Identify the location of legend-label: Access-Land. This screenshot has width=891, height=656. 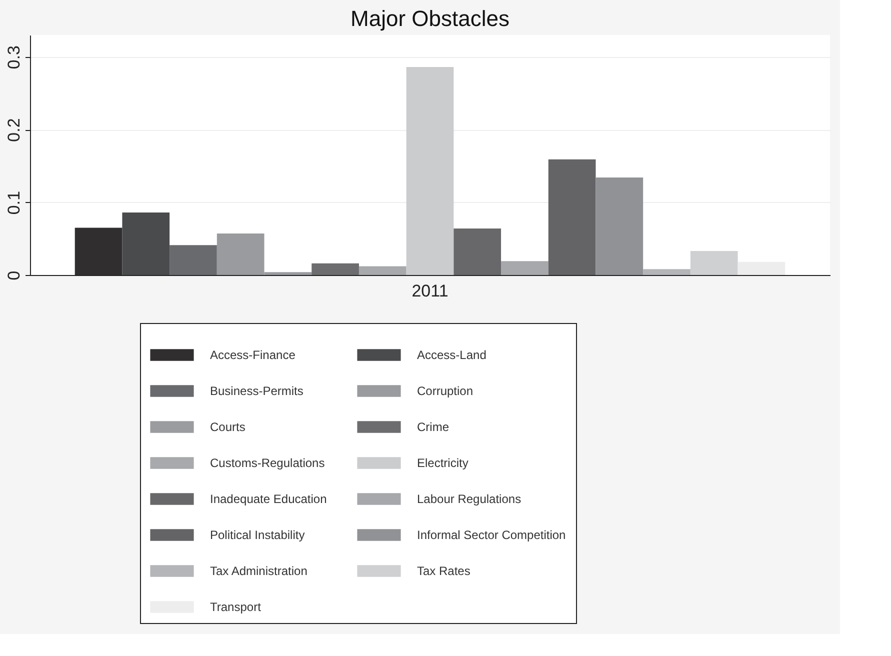
(451, 355).